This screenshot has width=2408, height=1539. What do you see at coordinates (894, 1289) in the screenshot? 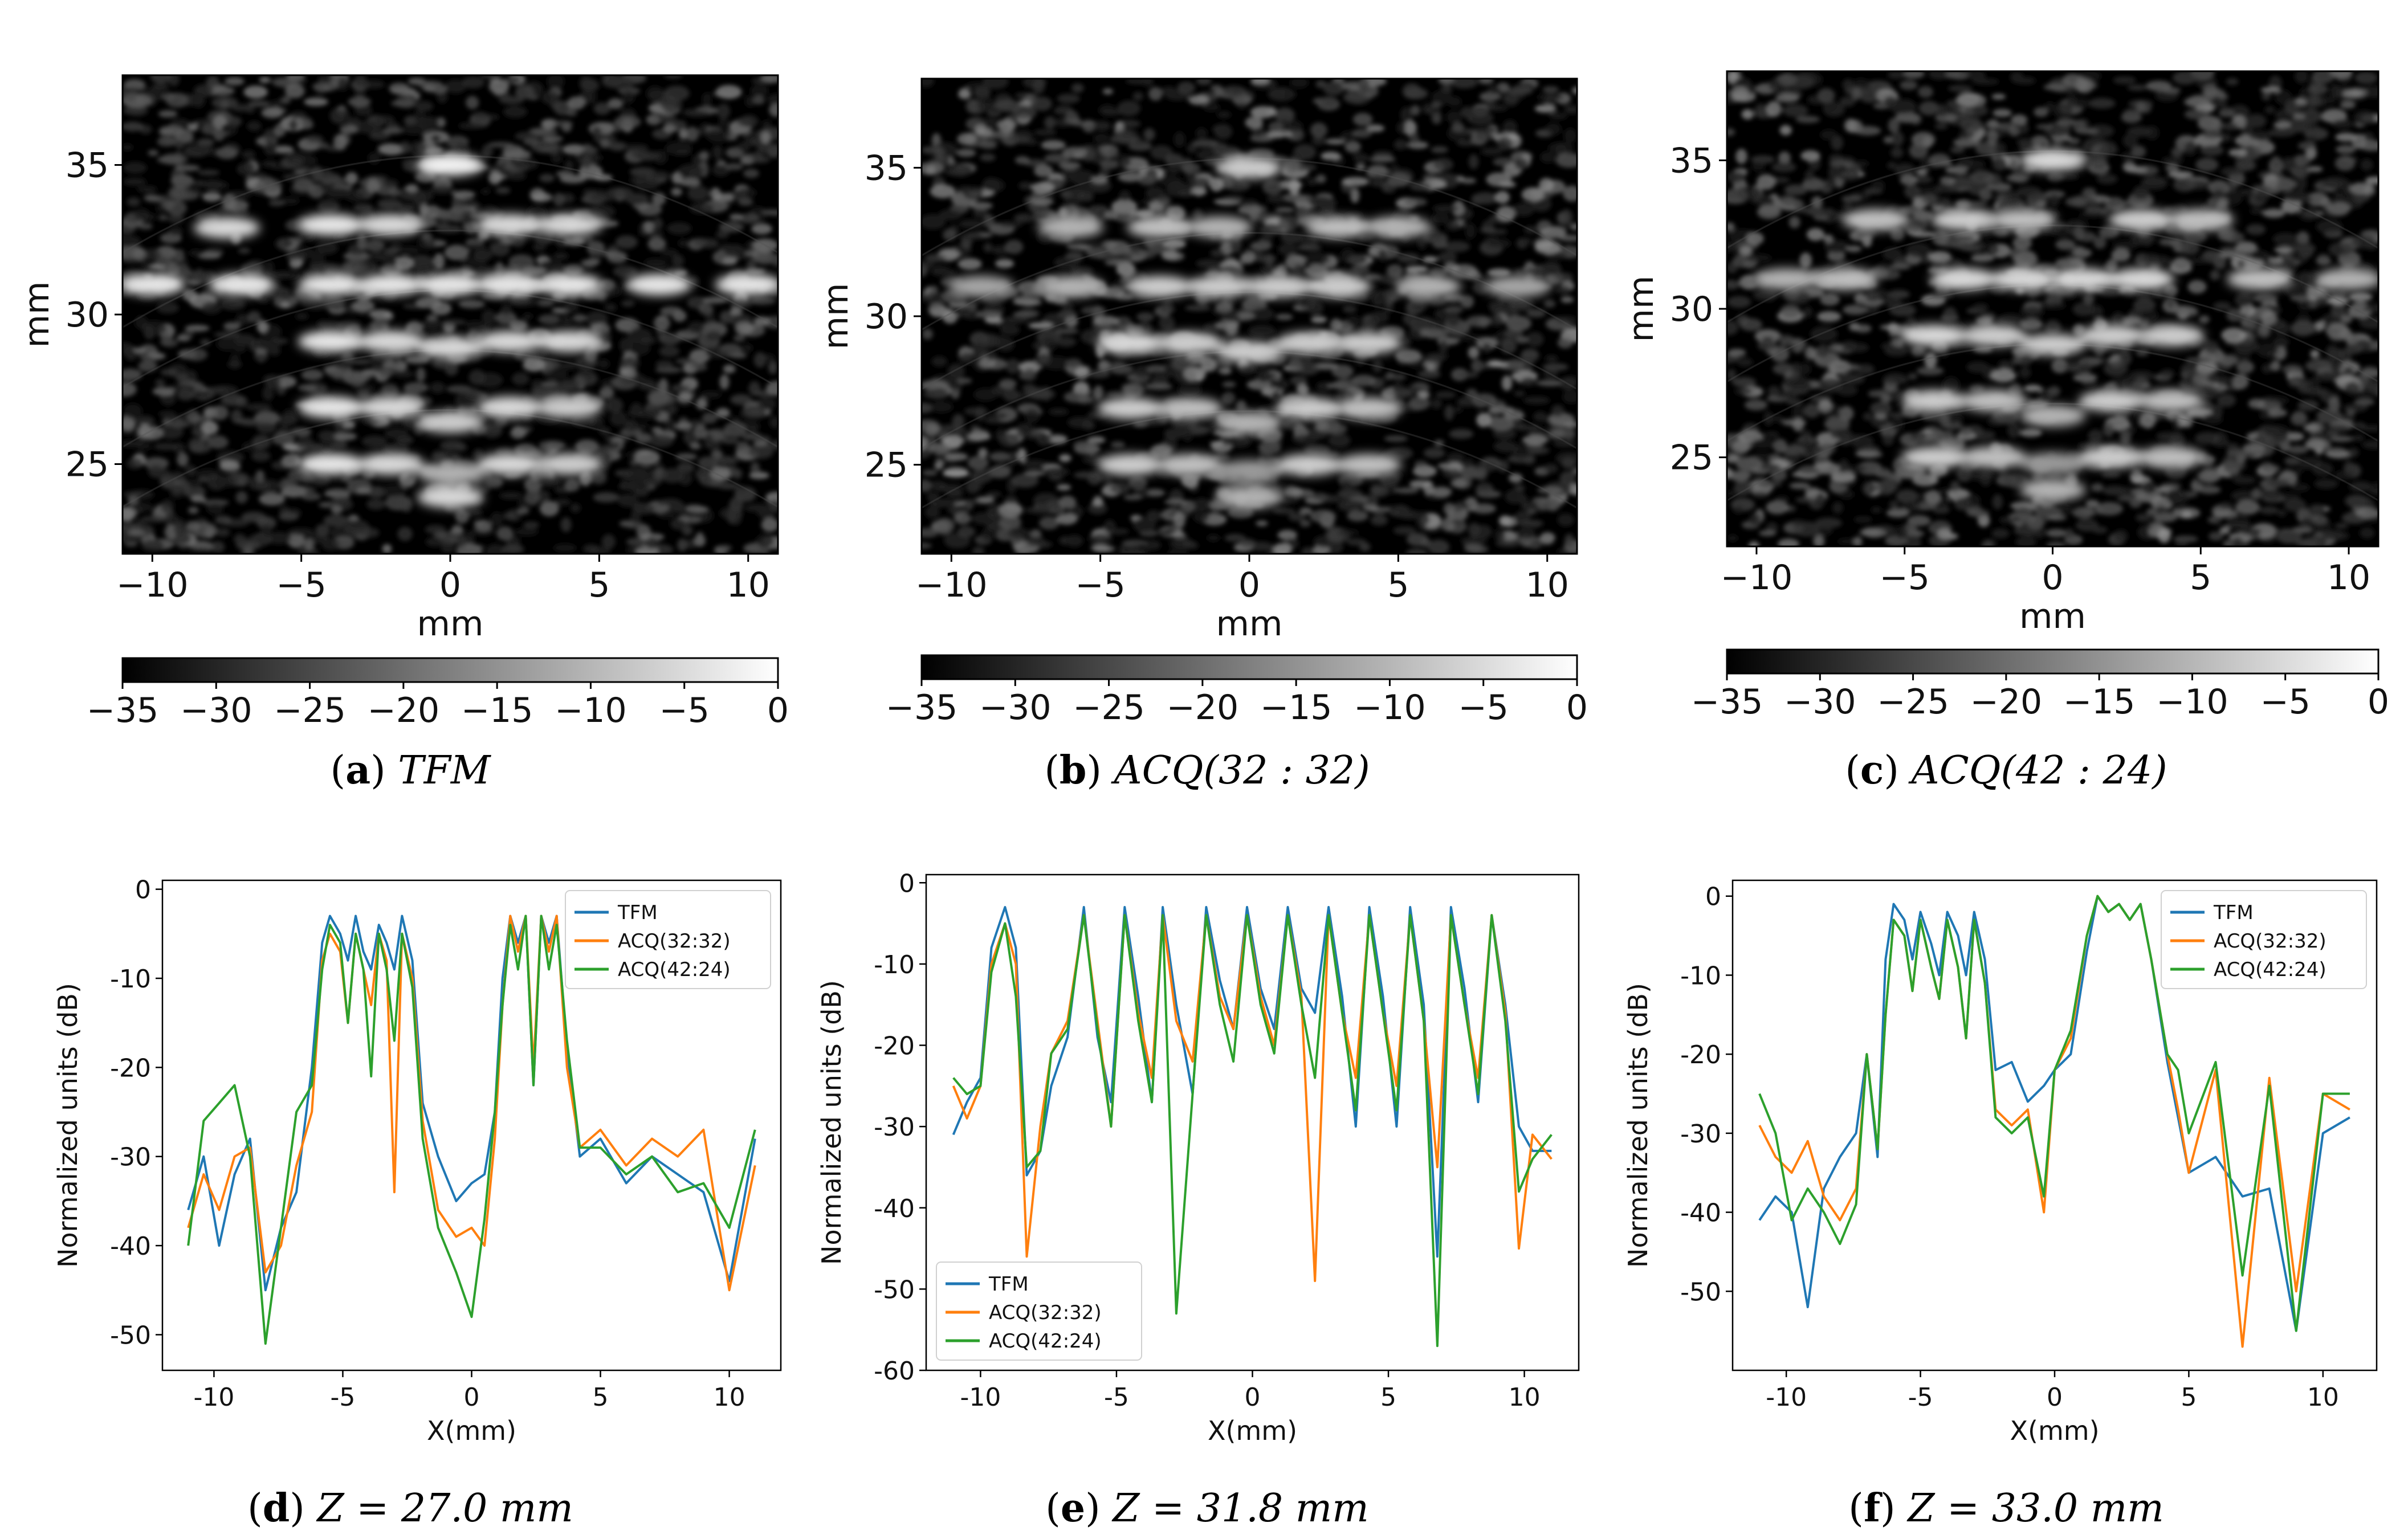
I see `y-tick-label: -50` at bounding box center [894, 1289].